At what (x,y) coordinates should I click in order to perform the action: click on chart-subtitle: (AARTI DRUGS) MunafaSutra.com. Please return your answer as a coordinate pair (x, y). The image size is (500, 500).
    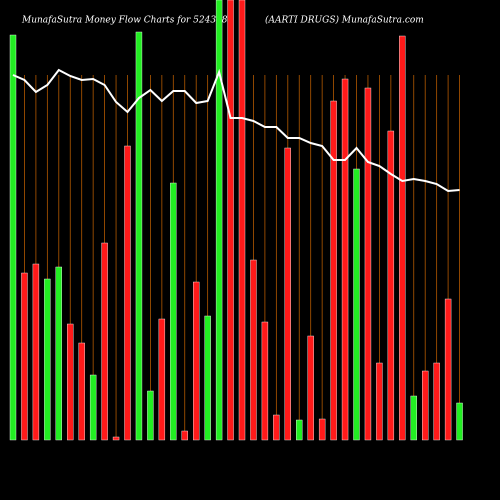
    Looking at the image, I should click on (344, 20).